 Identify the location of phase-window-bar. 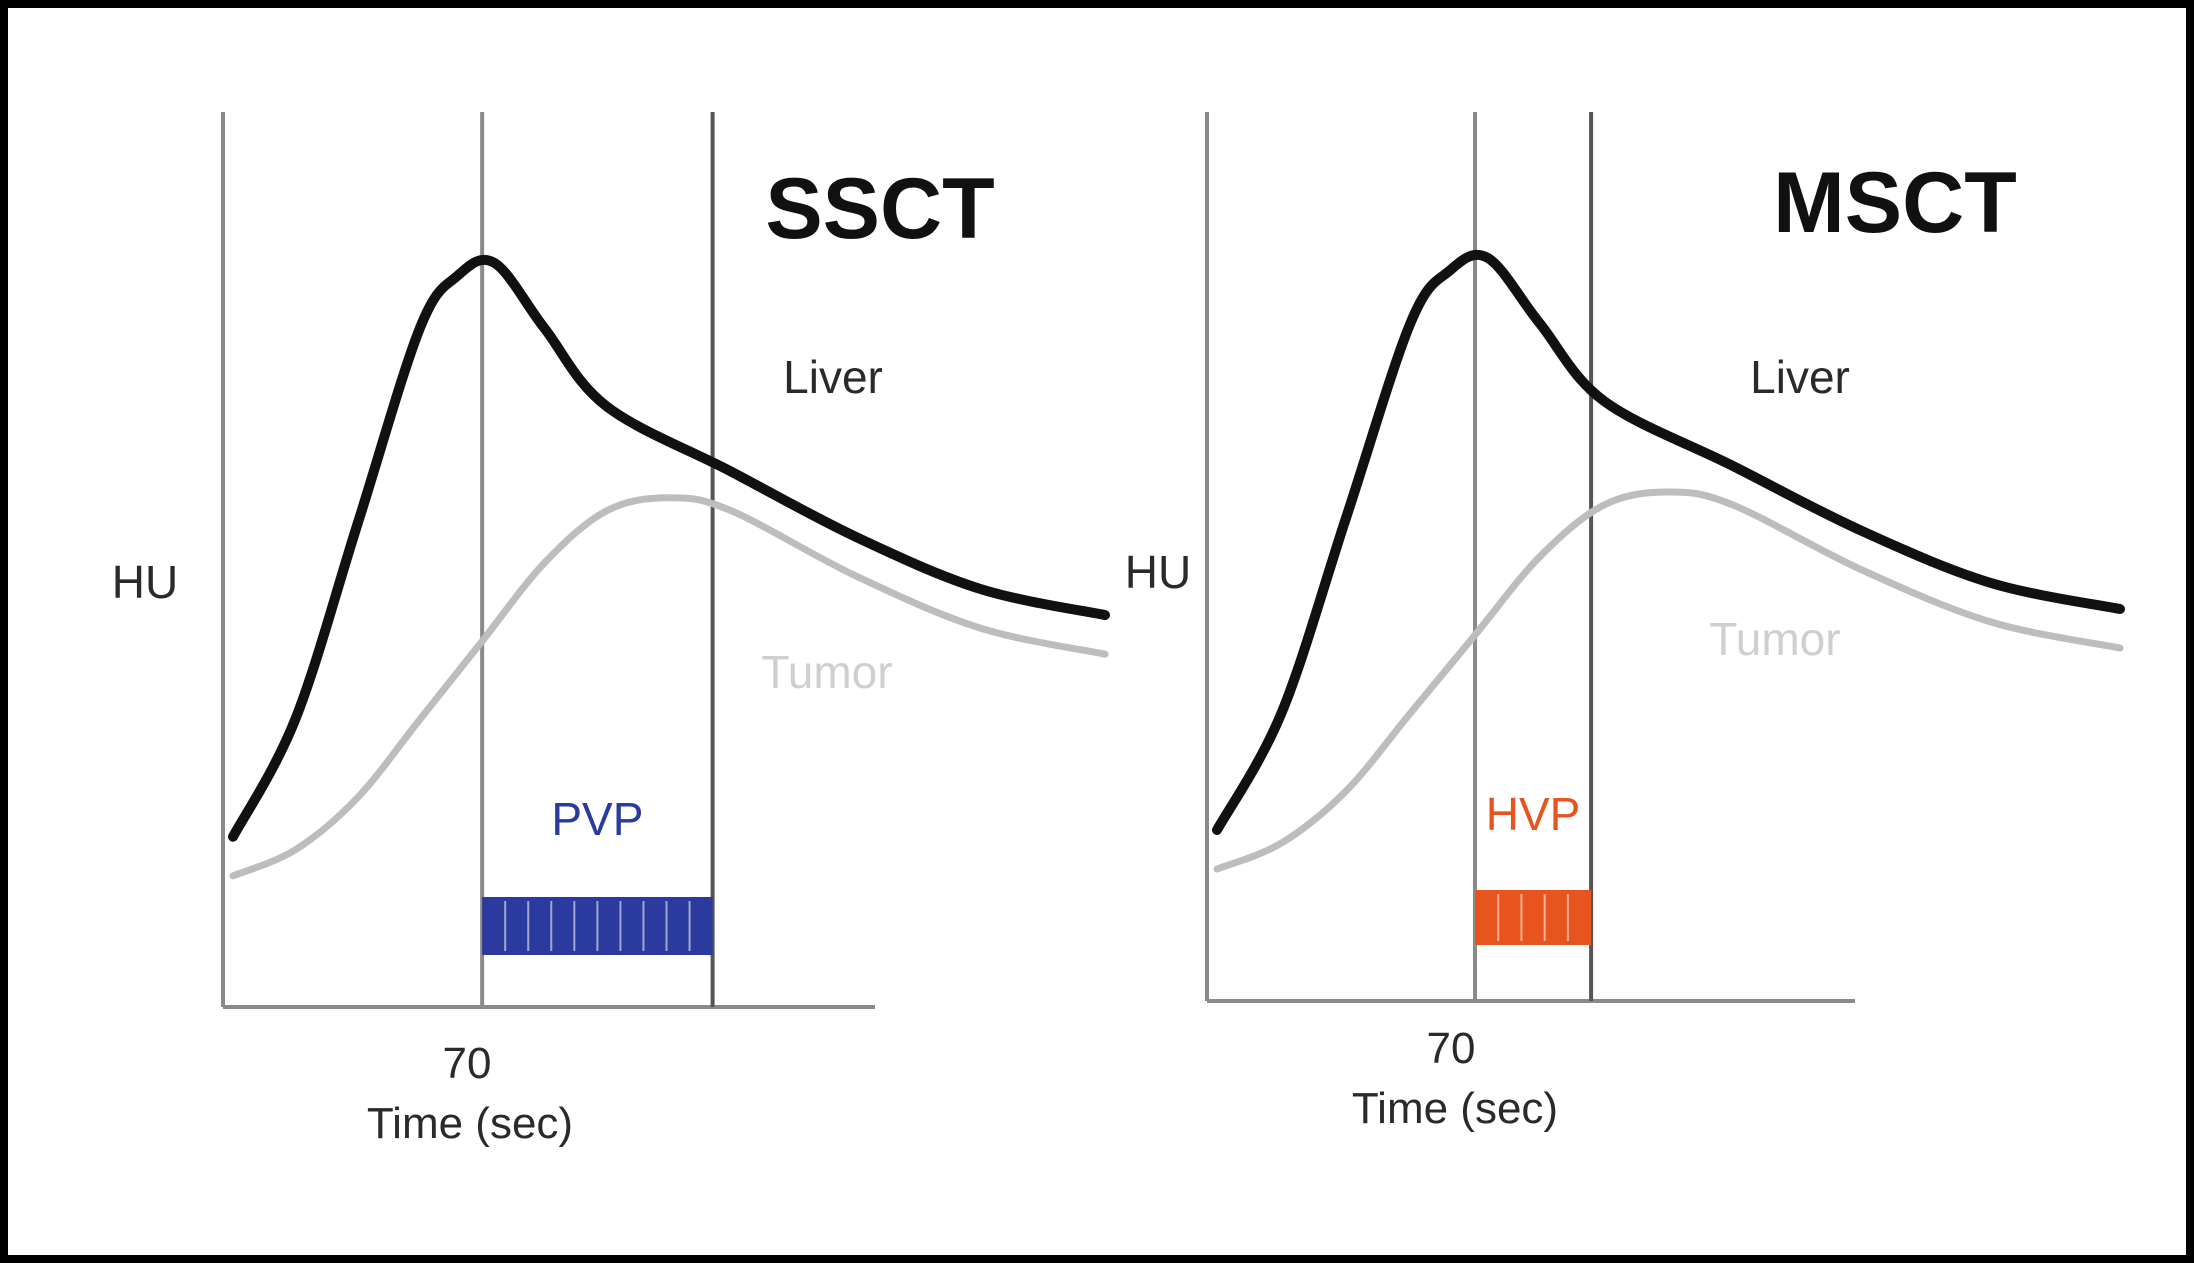
(1533, 917).